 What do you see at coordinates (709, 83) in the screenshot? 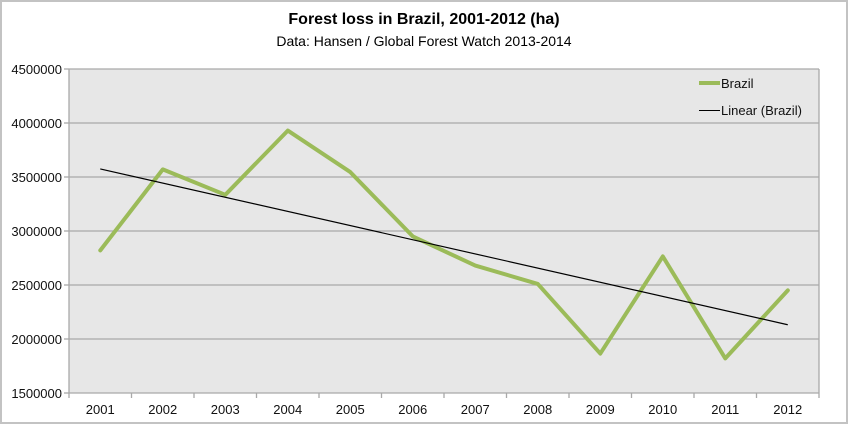
I see `legend-line-swatch-brazil` at bounding box center [709, 83].